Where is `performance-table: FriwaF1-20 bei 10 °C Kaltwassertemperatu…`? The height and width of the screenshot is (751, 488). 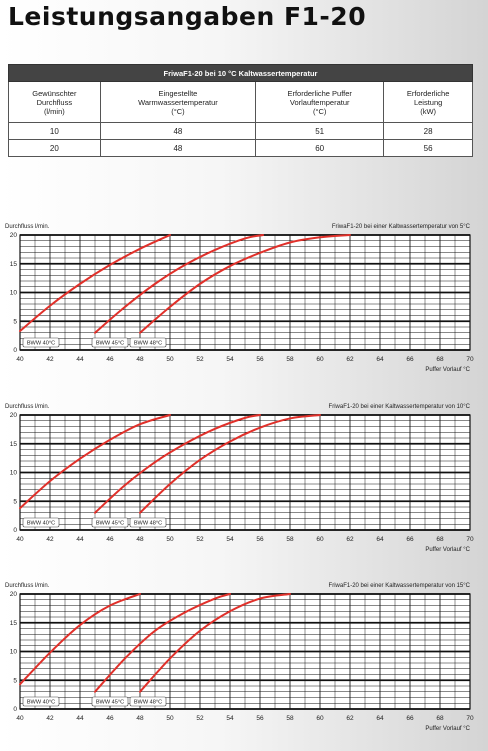
performance-table: FriwaF1-20 bei 10 °C Kaltwassertemperatu… is located at coordinates (240, 110).